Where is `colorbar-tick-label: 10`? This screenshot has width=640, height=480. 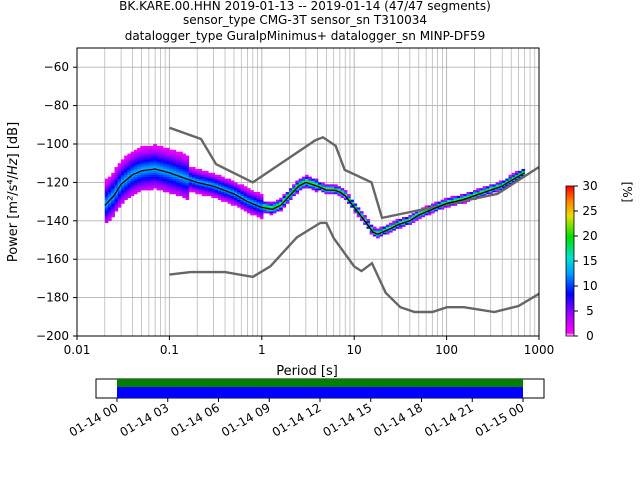 colorbar-tick-label: 10 is located at coordinates (589, 286).